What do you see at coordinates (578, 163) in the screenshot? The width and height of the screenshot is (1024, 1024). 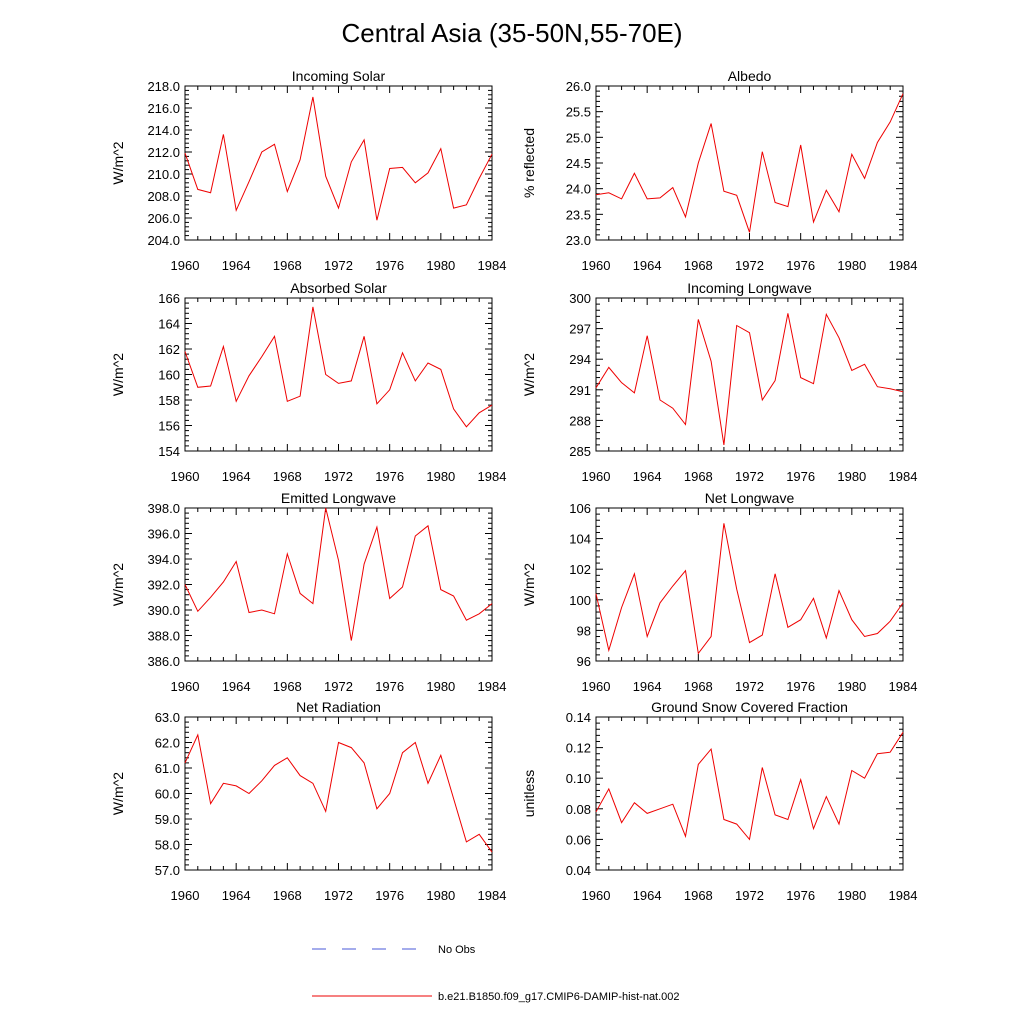 I see `y-tick-label: 24.5` at bounding box center [578, 163].